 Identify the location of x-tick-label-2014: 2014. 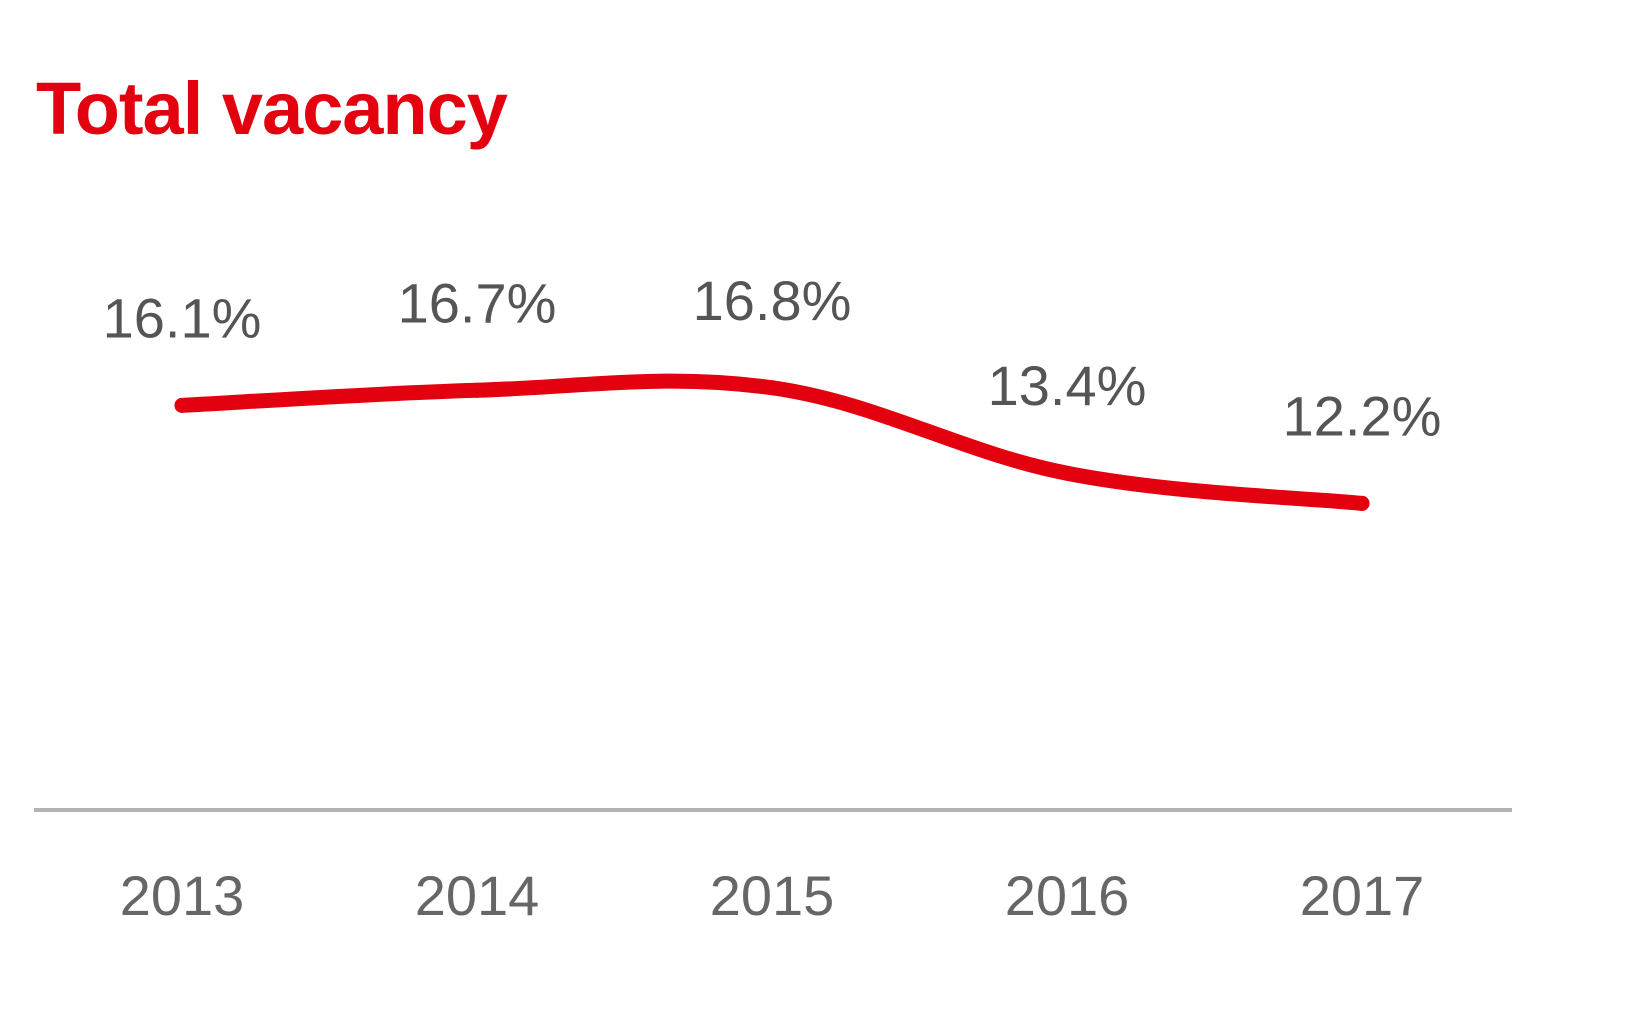
(477, 895).